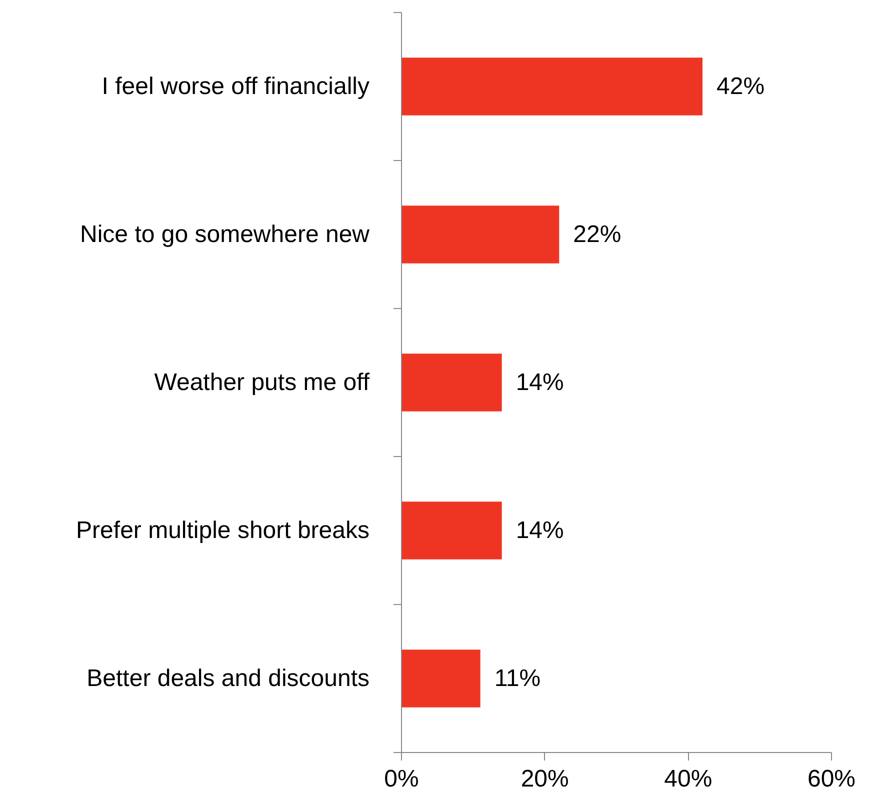  Describe the element at coordinates (223, 530) in the screenshot. I see `y-tick-label: Prefer multiple short breaks` at that location.